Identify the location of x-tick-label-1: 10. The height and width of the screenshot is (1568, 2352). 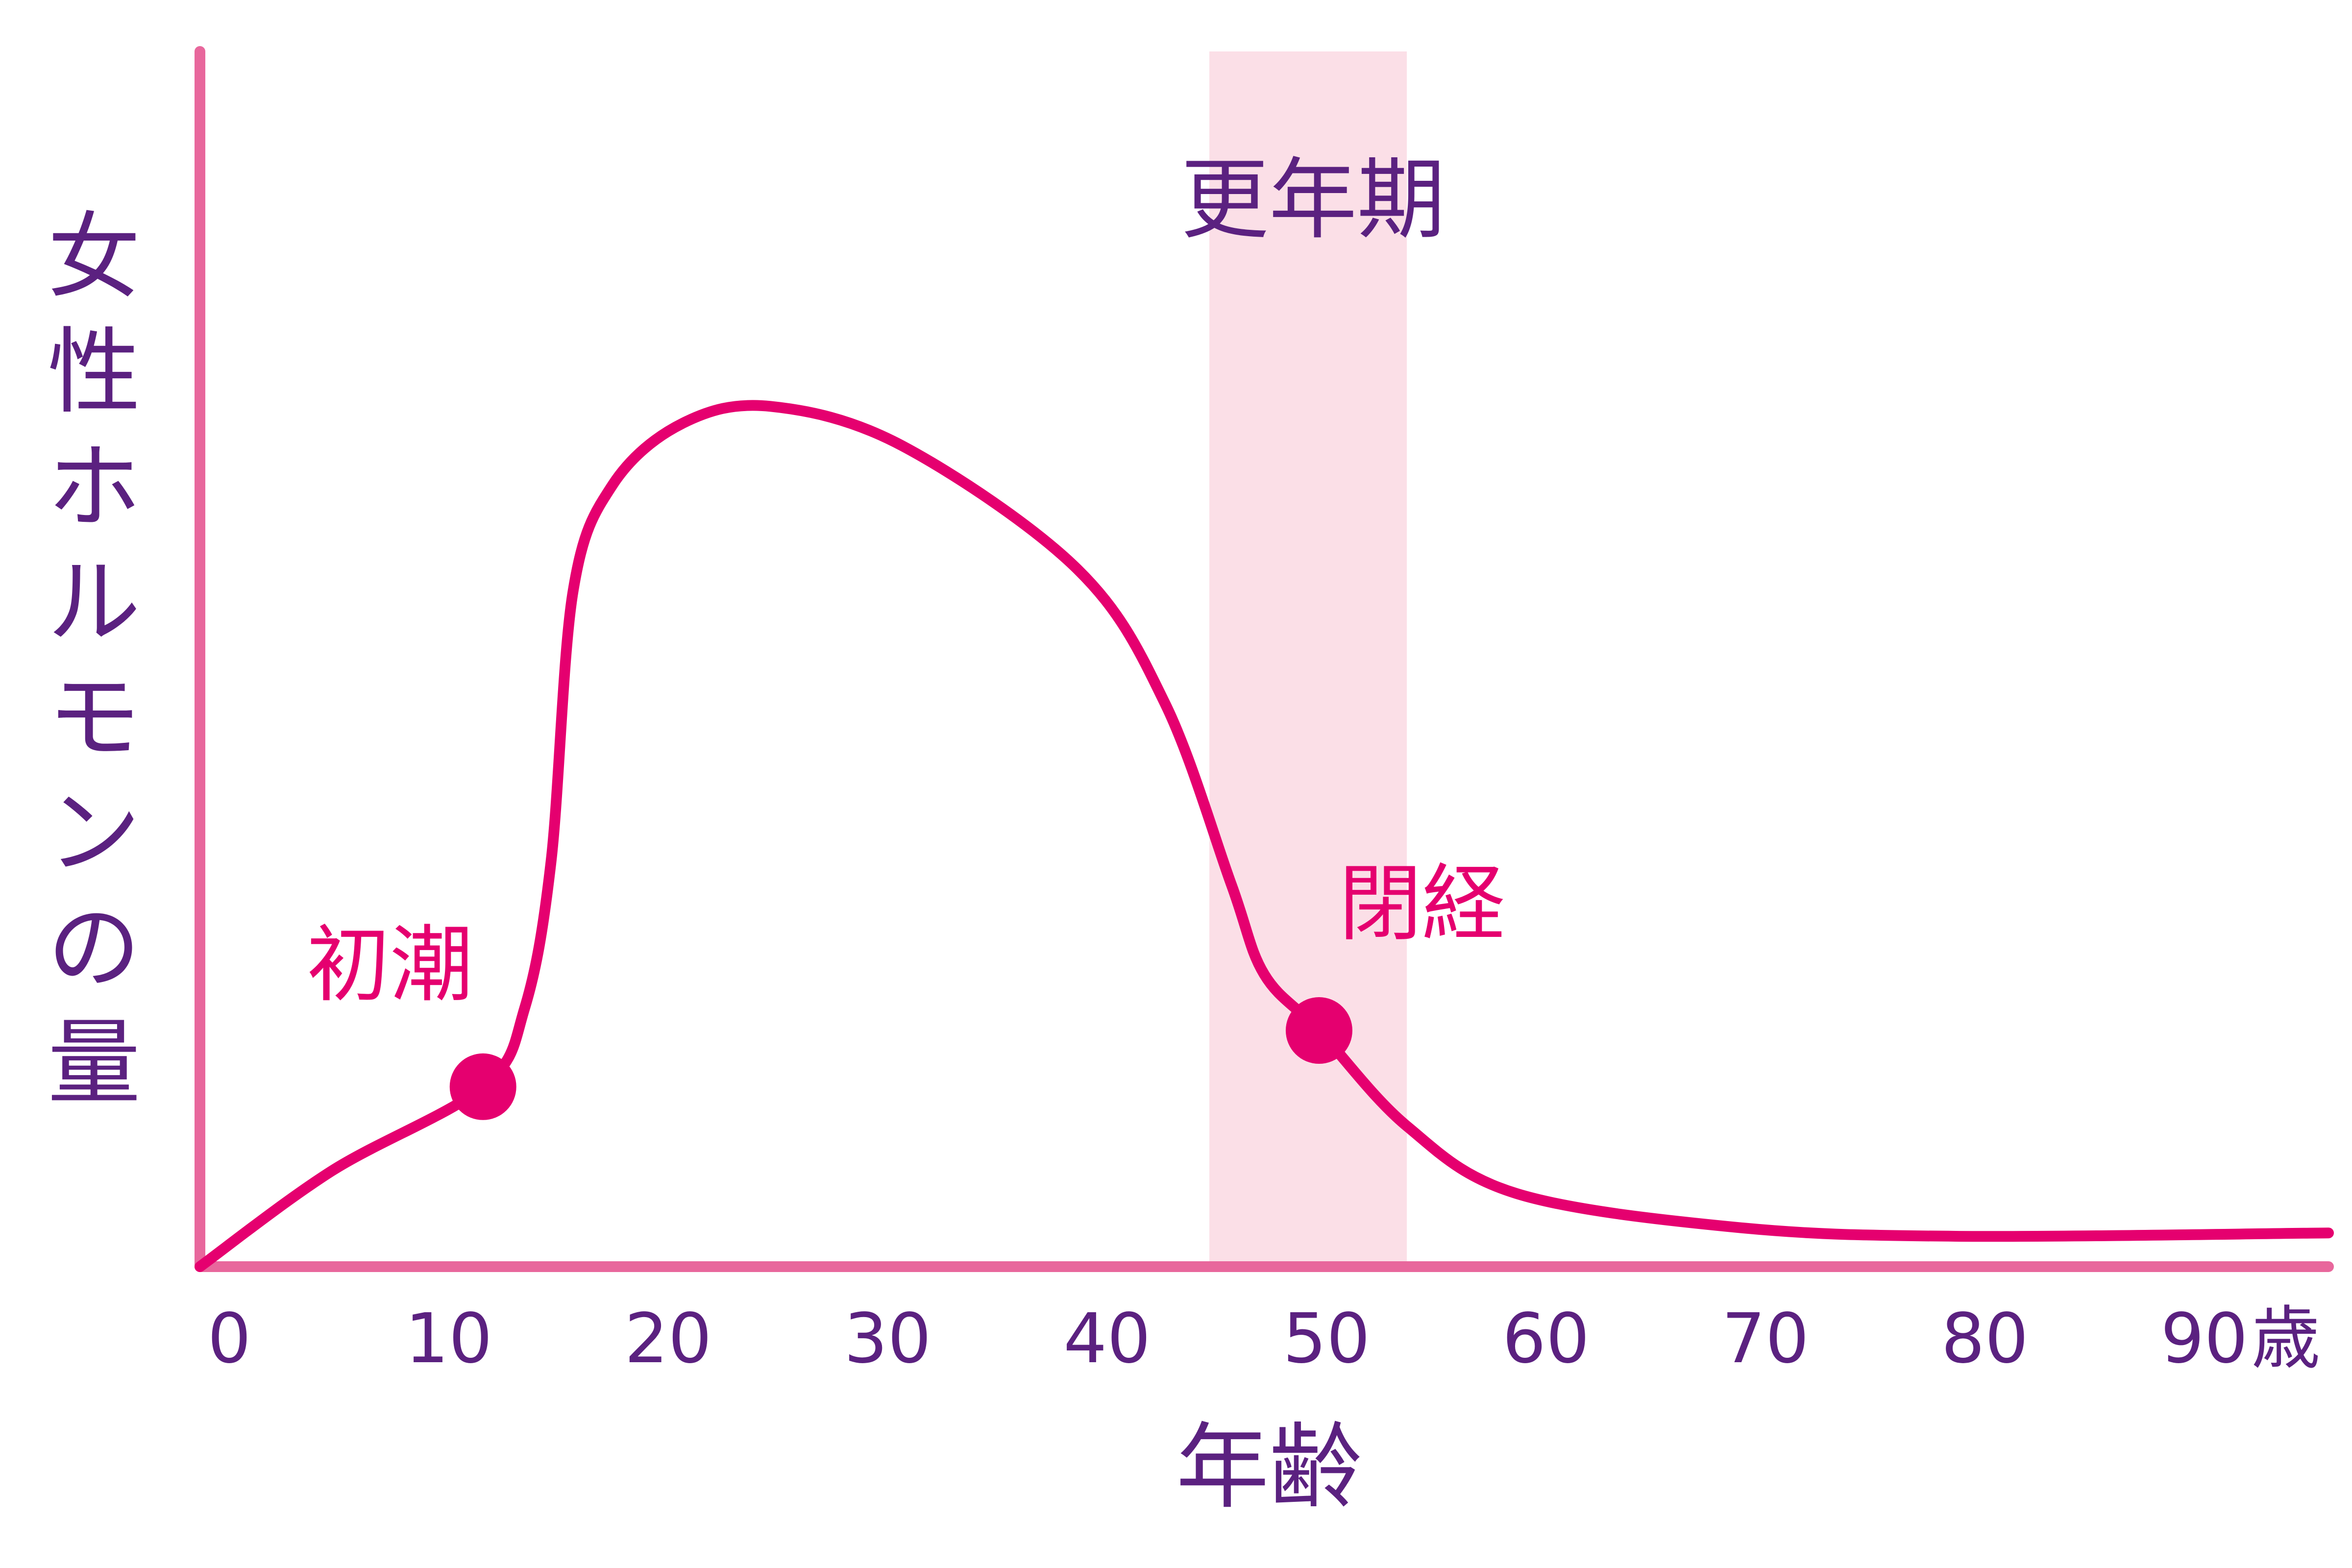
(448, 1339).